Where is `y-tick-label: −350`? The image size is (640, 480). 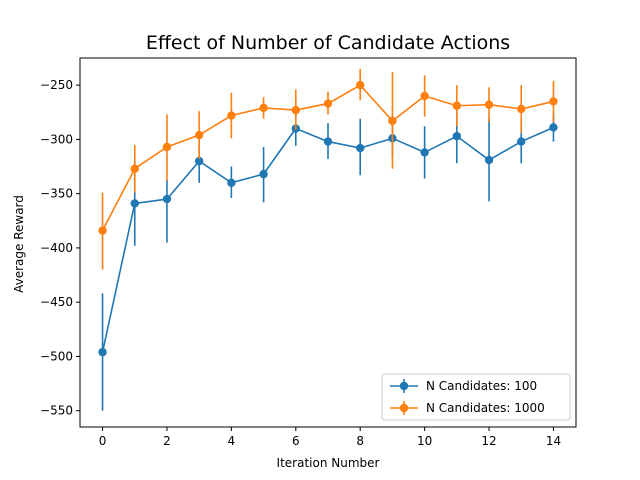 y-tick-label: −350 is located at coordinates (56, 194).